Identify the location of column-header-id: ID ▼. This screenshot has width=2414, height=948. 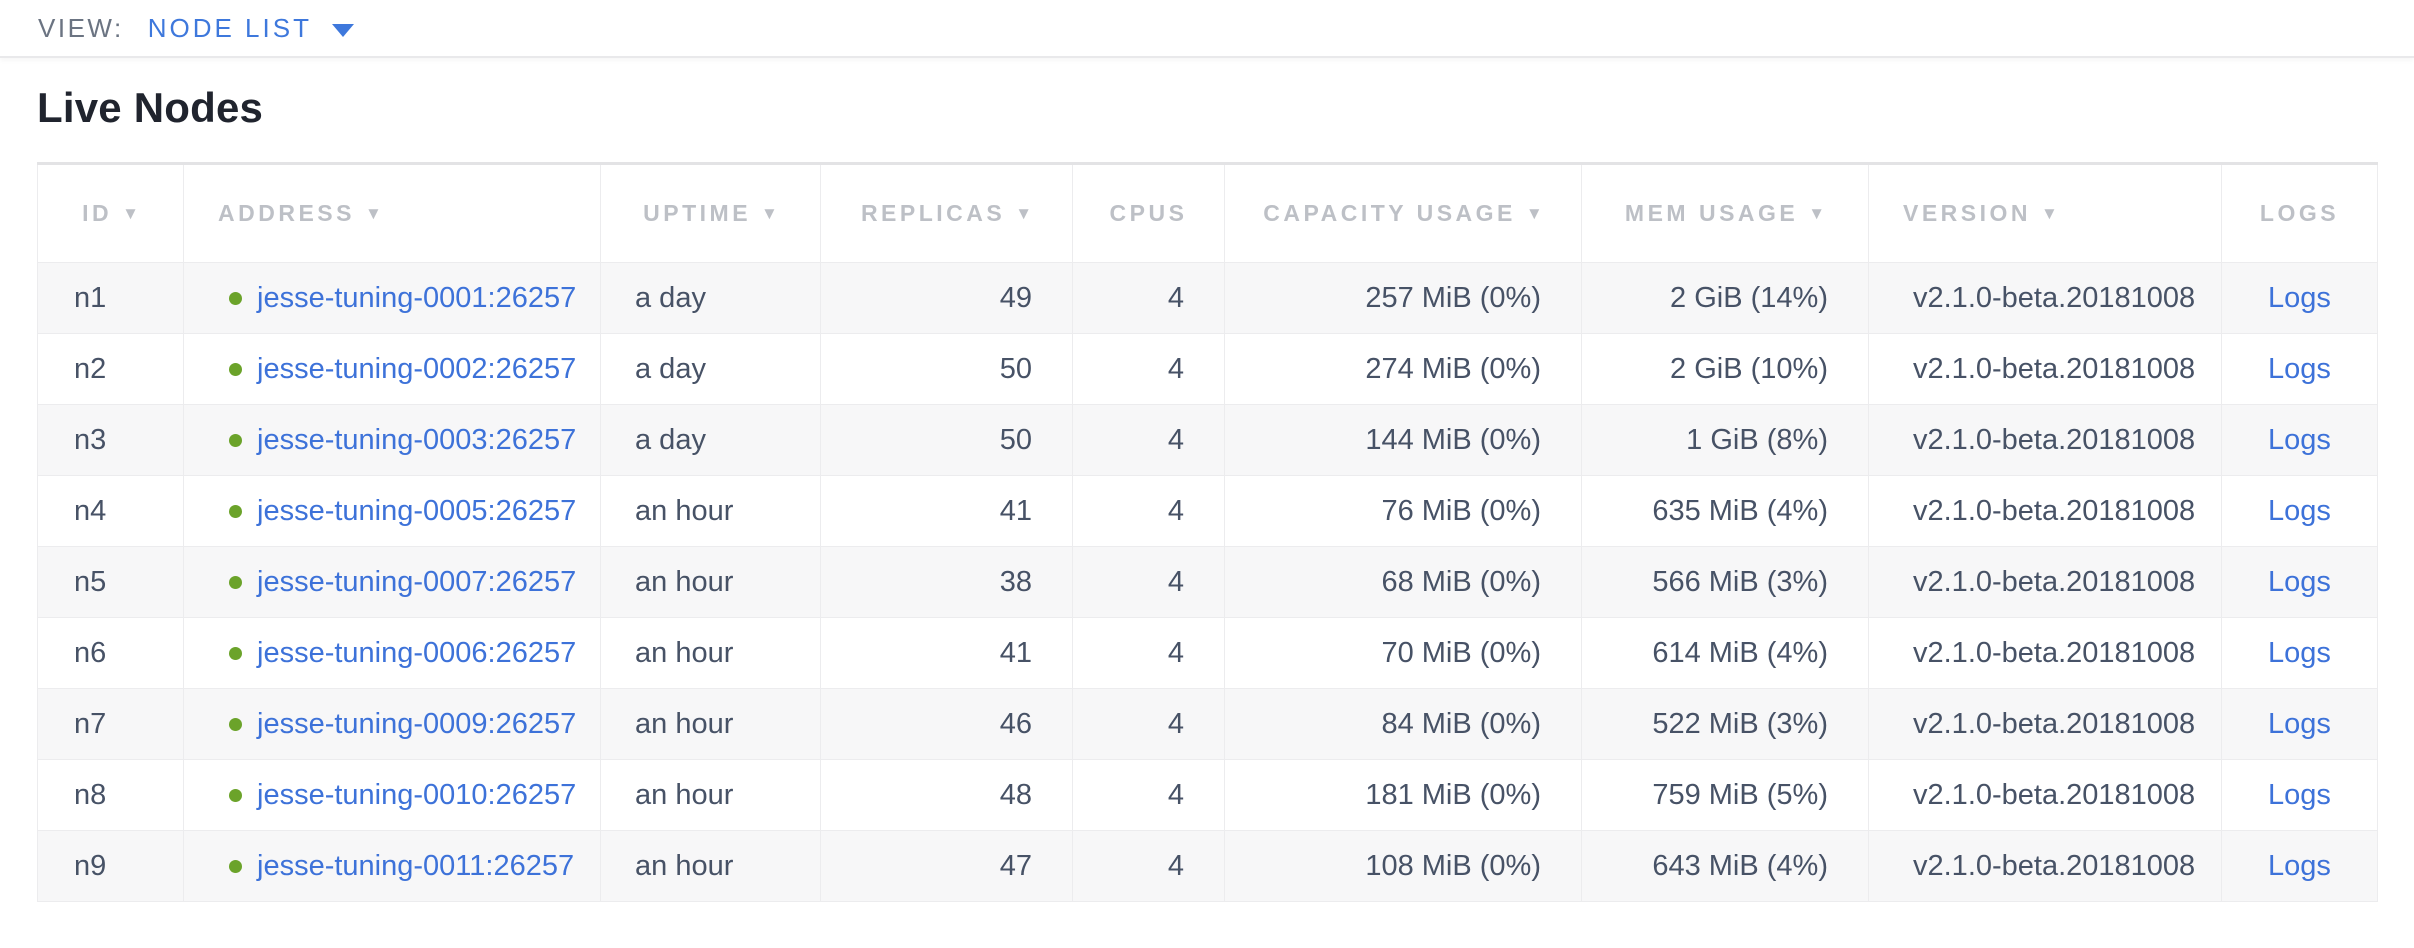
(110, 213).